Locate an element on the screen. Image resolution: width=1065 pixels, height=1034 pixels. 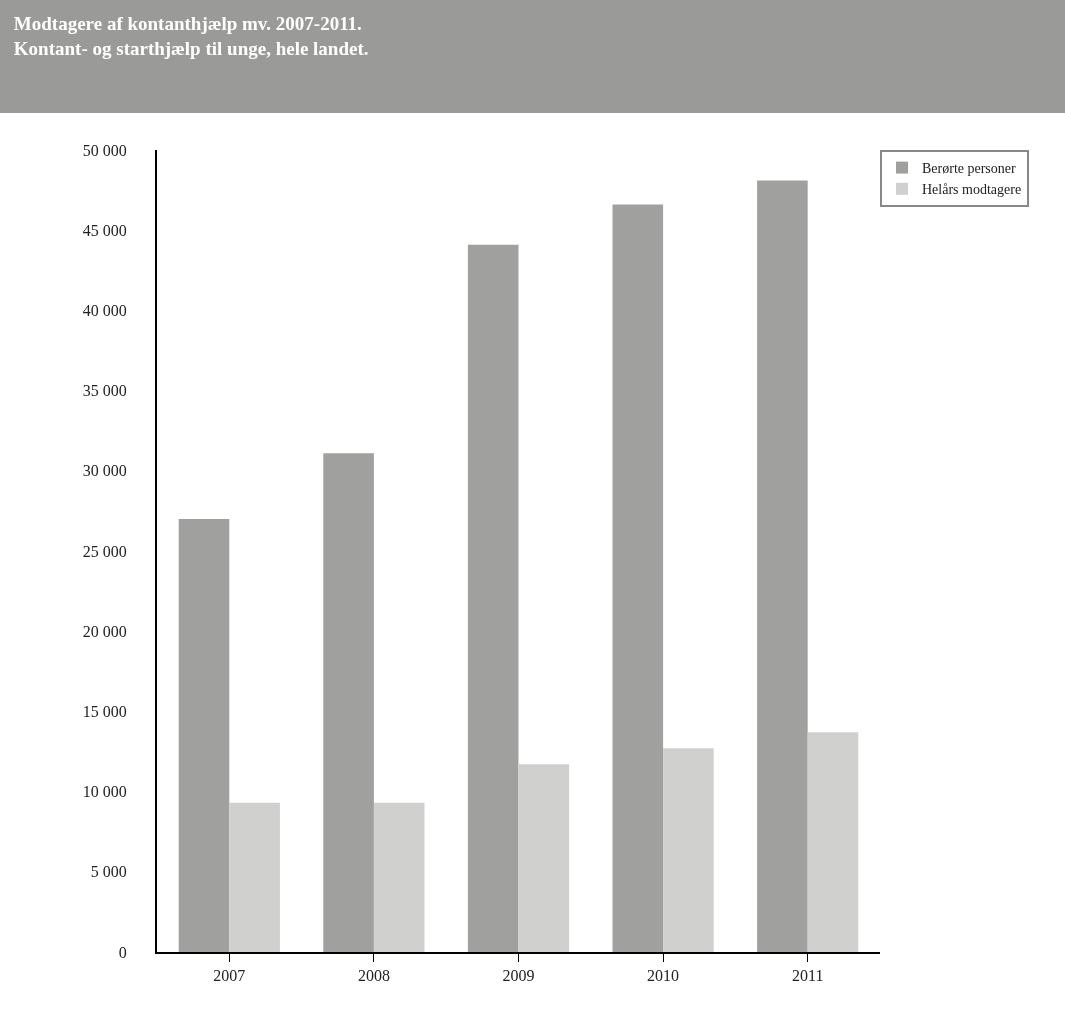
y-tick-label: 20 000 is located at coordinates (104, 631).